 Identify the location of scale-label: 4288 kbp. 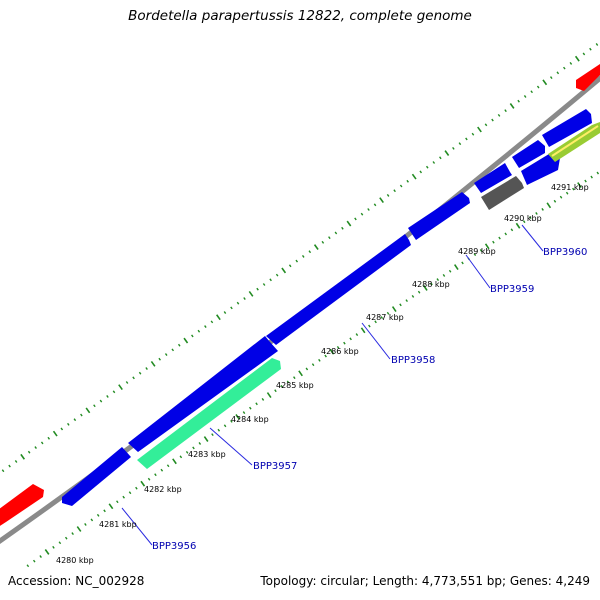
(431, 284).